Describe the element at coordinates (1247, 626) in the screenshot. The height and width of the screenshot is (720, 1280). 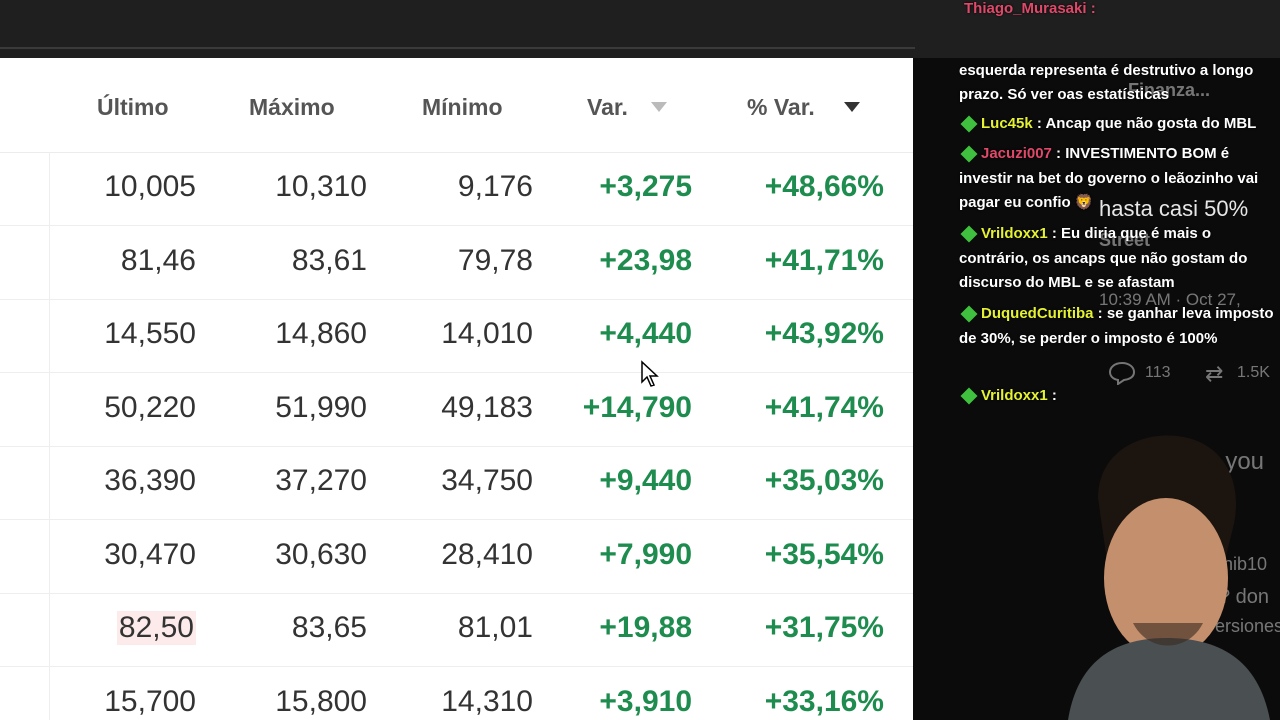
I see `bg-post-partial4: ersiones` at that location.